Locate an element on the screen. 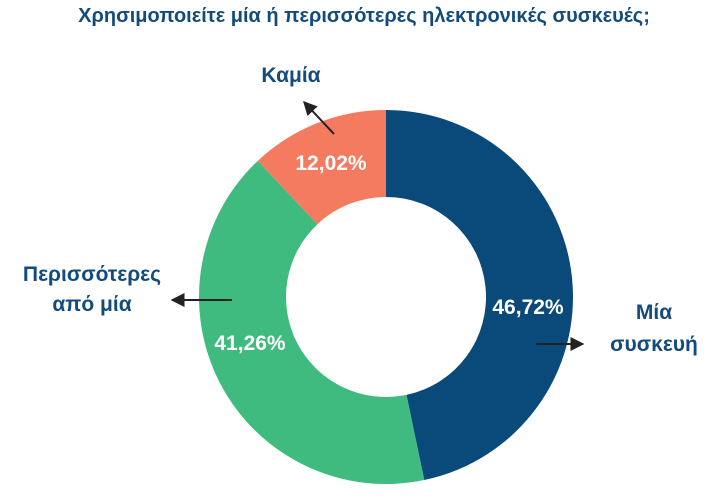 This screenshot has width=728, height=498. category-label-line: Καμία is located at coordinates (290, 75).